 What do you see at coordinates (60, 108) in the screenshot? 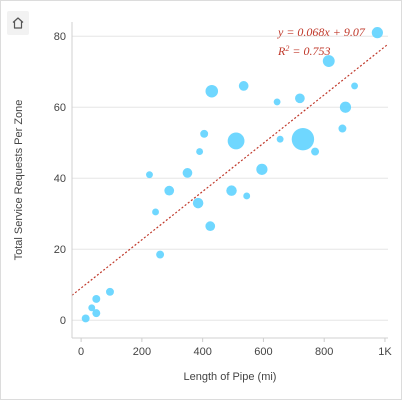
I see `y-tick-label: 60` at bounding box center [60, 108].